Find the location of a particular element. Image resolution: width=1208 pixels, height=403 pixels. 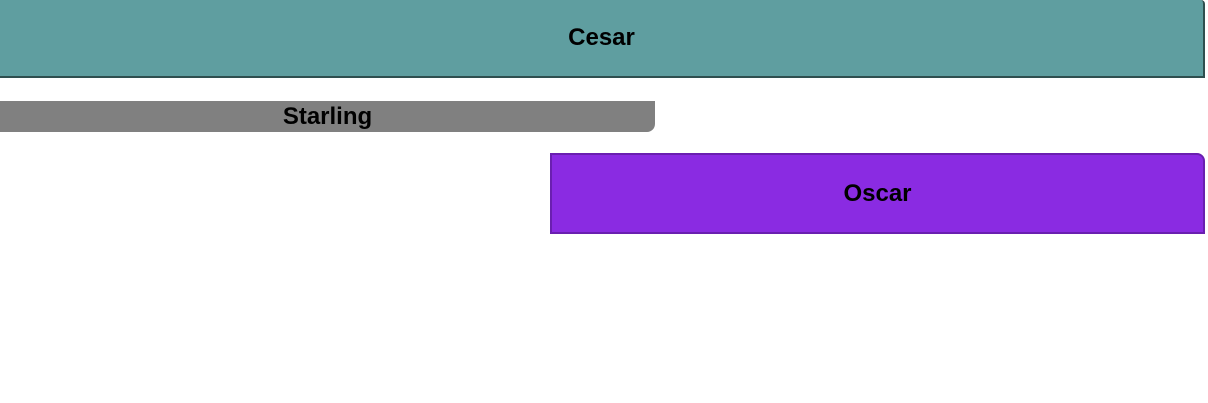

oscar-button: Oscar is located at coordinates (877, 193).